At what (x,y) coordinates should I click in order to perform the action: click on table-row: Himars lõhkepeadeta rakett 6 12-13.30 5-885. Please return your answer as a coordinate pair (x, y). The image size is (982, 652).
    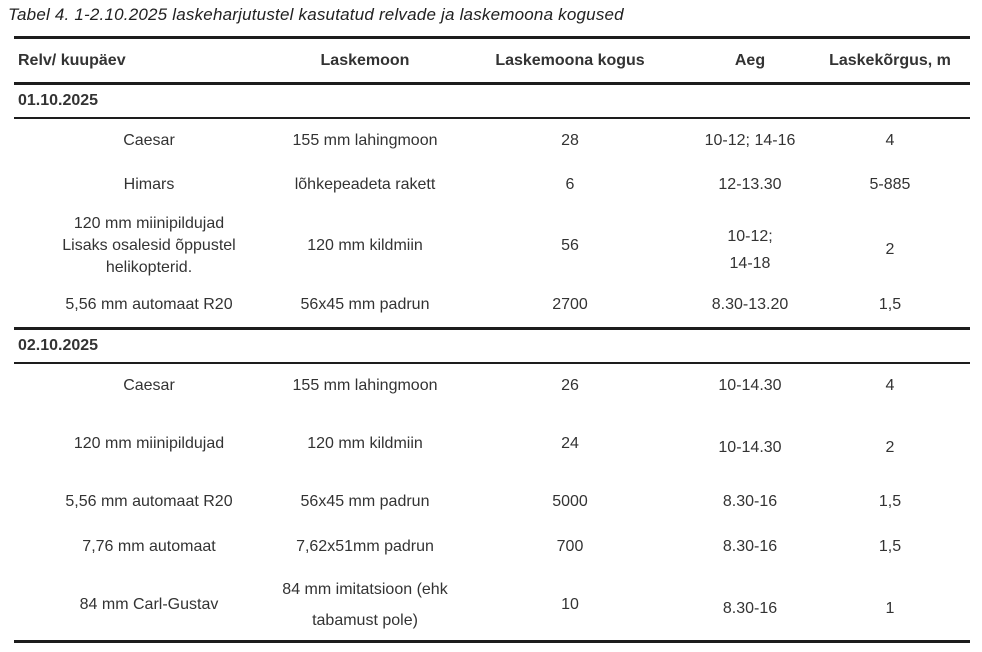
    Looking at the image, I should click on (492, 185).